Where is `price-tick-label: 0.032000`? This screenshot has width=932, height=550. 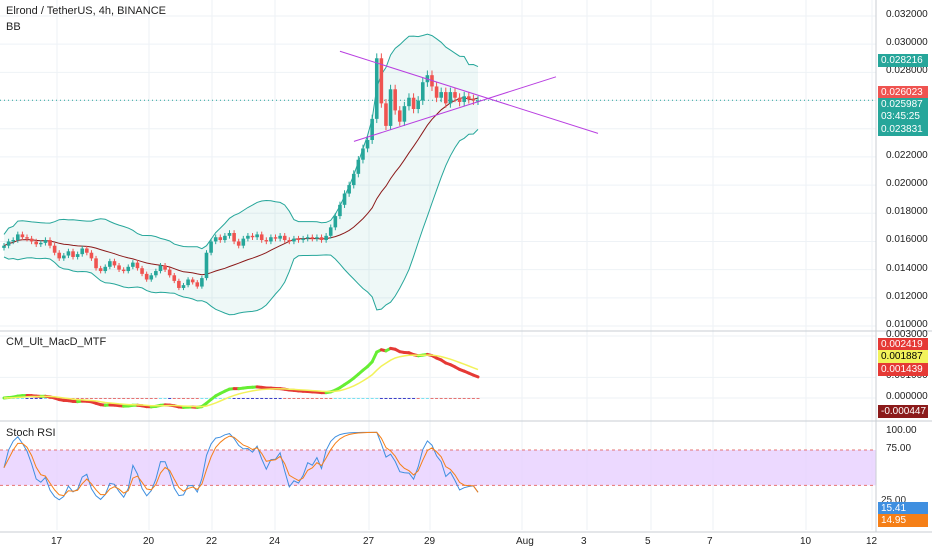 price-tick-label: 0.032000 is located at coordinates (907, 14).